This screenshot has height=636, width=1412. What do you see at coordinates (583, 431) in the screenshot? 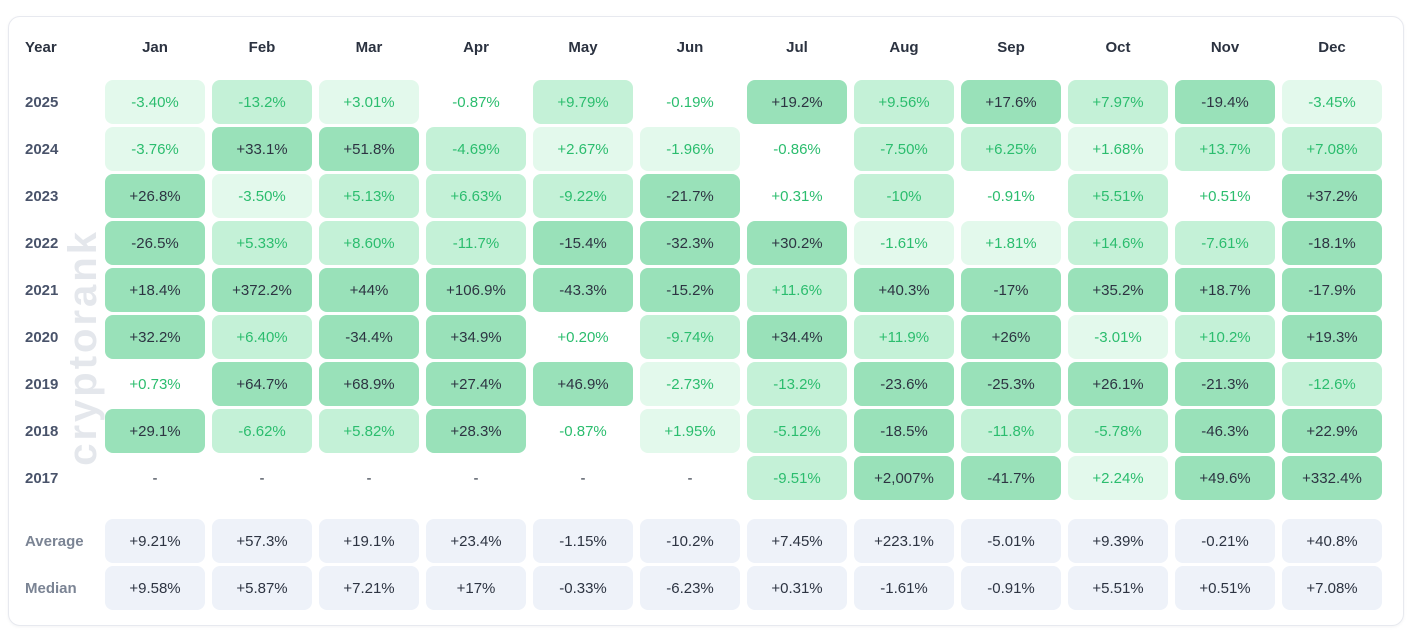
I see `return-cell: -0.87%` at bounding box center [583, 431].